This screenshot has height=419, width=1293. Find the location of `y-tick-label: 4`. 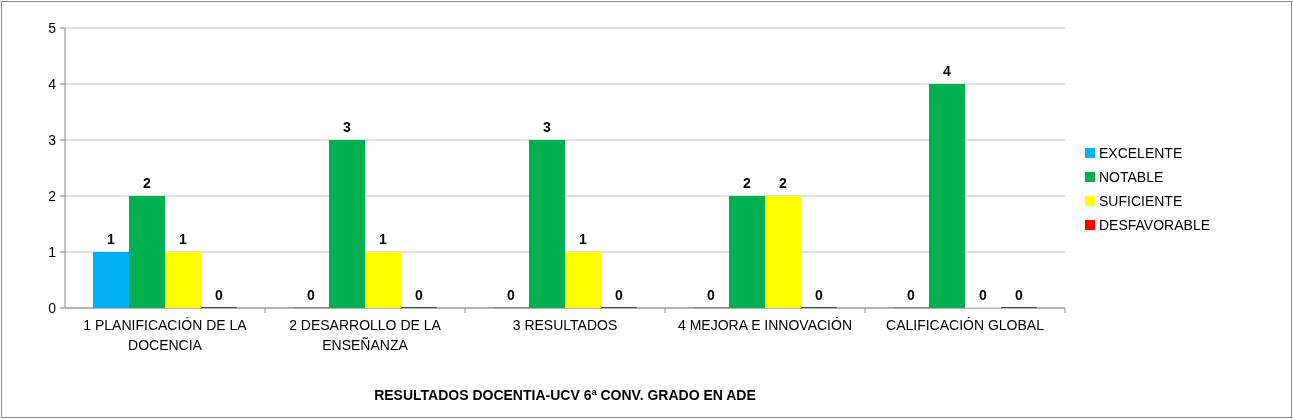

y-tick-label: 4 is located at coordinates (52, 83).